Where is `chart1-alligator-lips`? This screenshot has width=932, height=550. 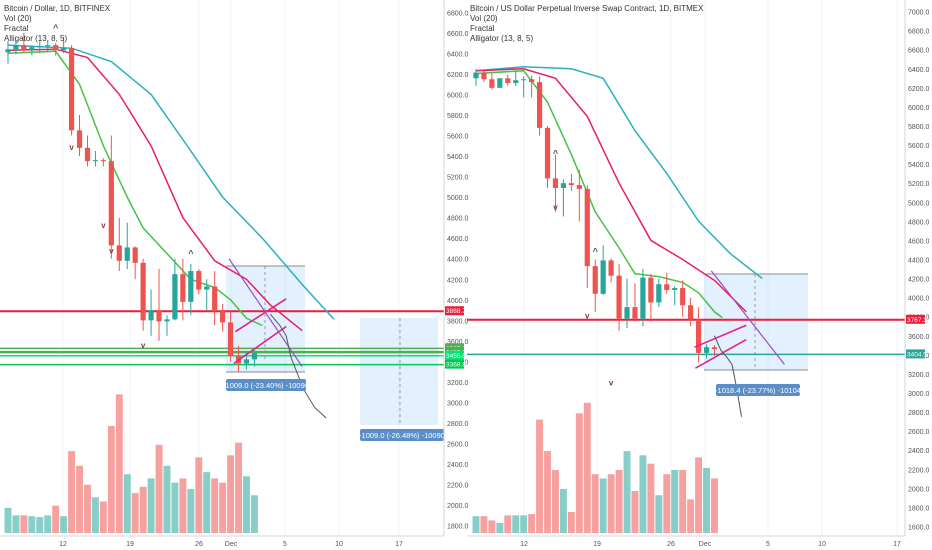 chart1-alligator-lips is located at coordinates (135, 188).